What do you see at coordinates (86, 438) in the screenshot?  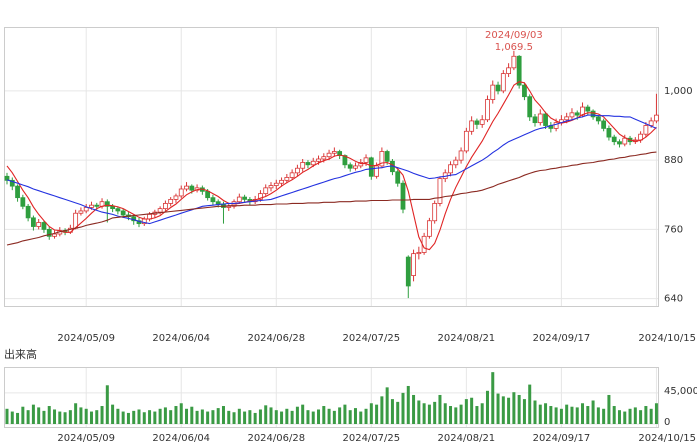 I see `x-tick-label: 2024/05/09` at bounding box center [86, 438].